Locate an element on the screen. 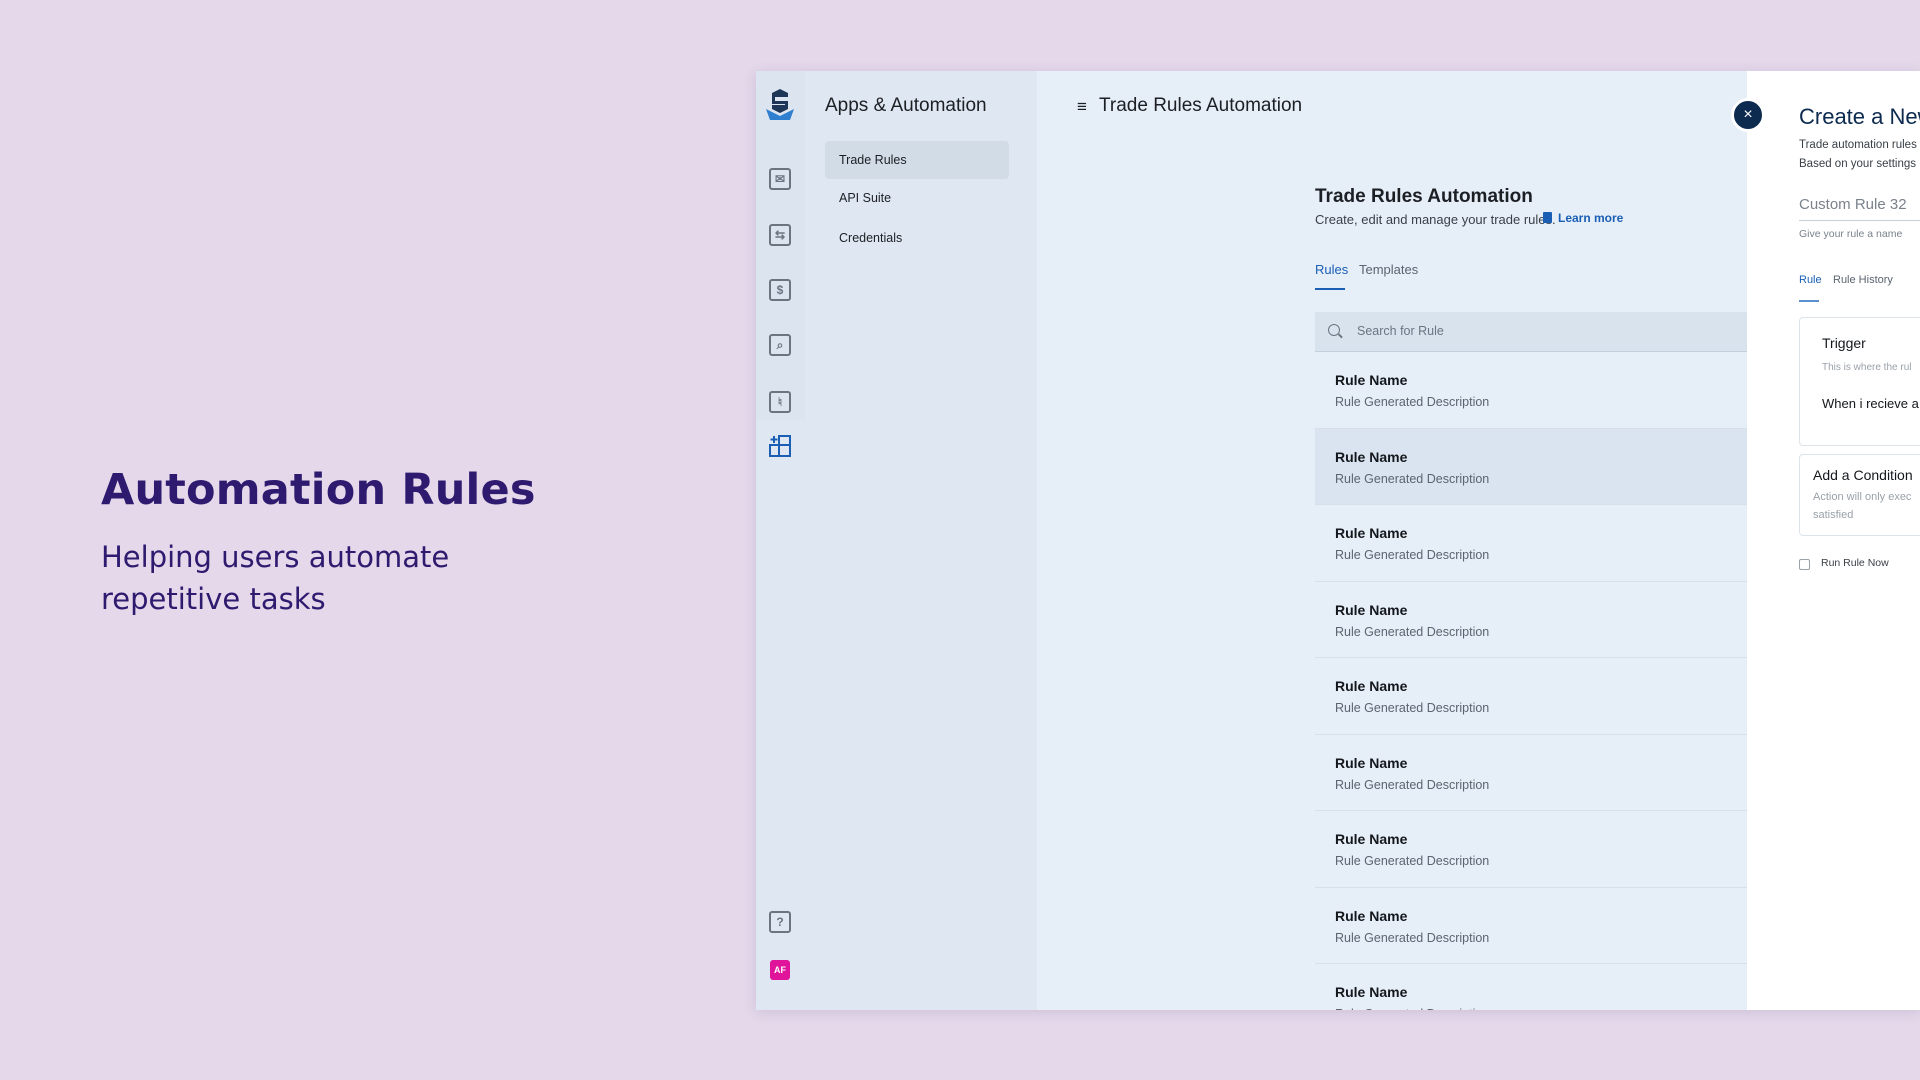  settings-sliders-icon: ♮ is located at coordinates (780, 402).